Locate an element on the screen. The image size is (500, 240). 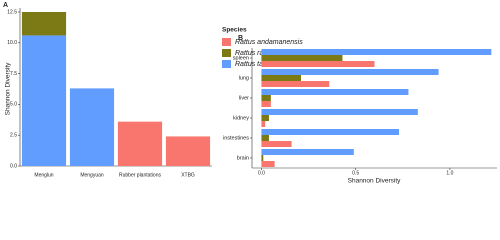
y-tick-label: brain is located at coordinates (243, 158).